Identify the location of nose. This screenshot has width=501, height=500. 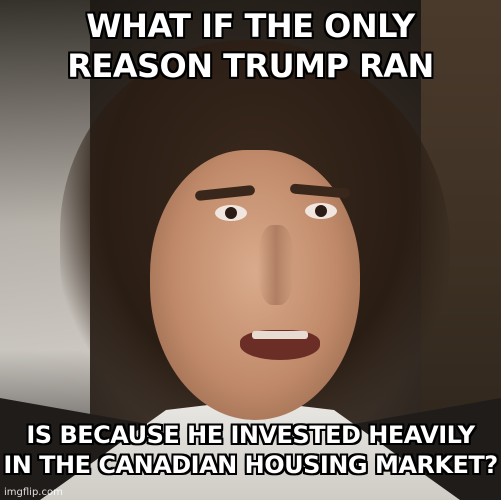
(276, 265).